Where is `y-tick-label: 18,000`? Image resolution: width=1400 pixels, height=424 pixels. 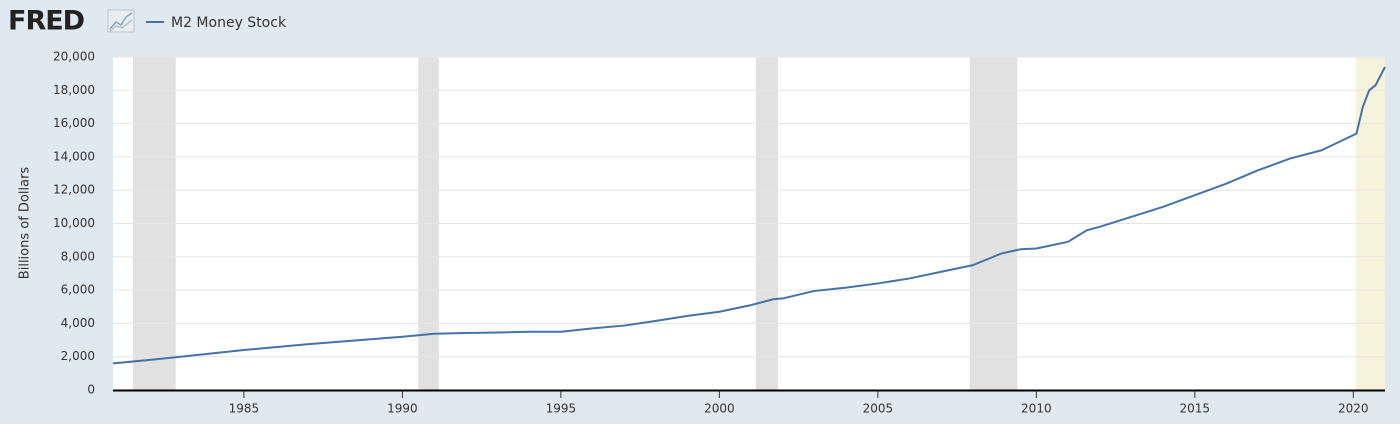
y-tick-label: 18,000 is located at coordinates (74, 90).